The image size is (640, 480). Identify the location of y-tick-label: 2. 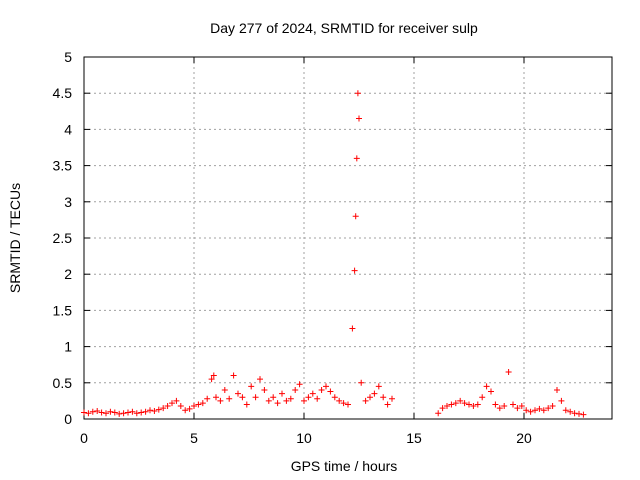
(68, 274).